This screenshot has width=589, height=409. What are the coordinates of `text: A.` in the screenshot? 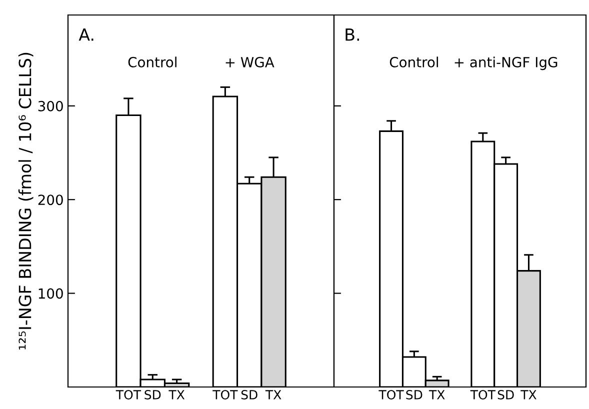 It's located at (86, 34).